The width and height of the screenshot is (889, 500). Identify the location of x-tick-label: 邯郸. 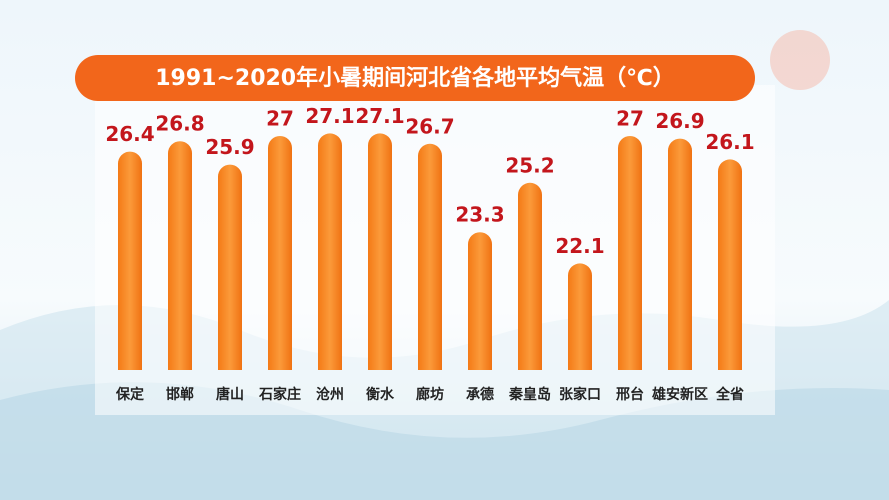
(180, 394).